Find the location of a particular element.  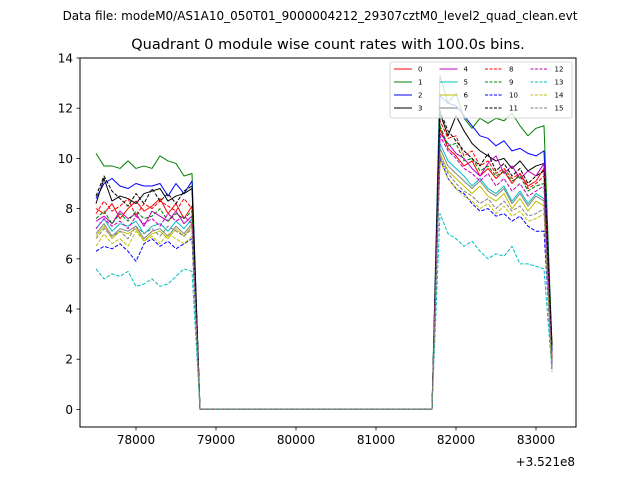

legend-label-8: 8 is located at coordinates (511, 70).